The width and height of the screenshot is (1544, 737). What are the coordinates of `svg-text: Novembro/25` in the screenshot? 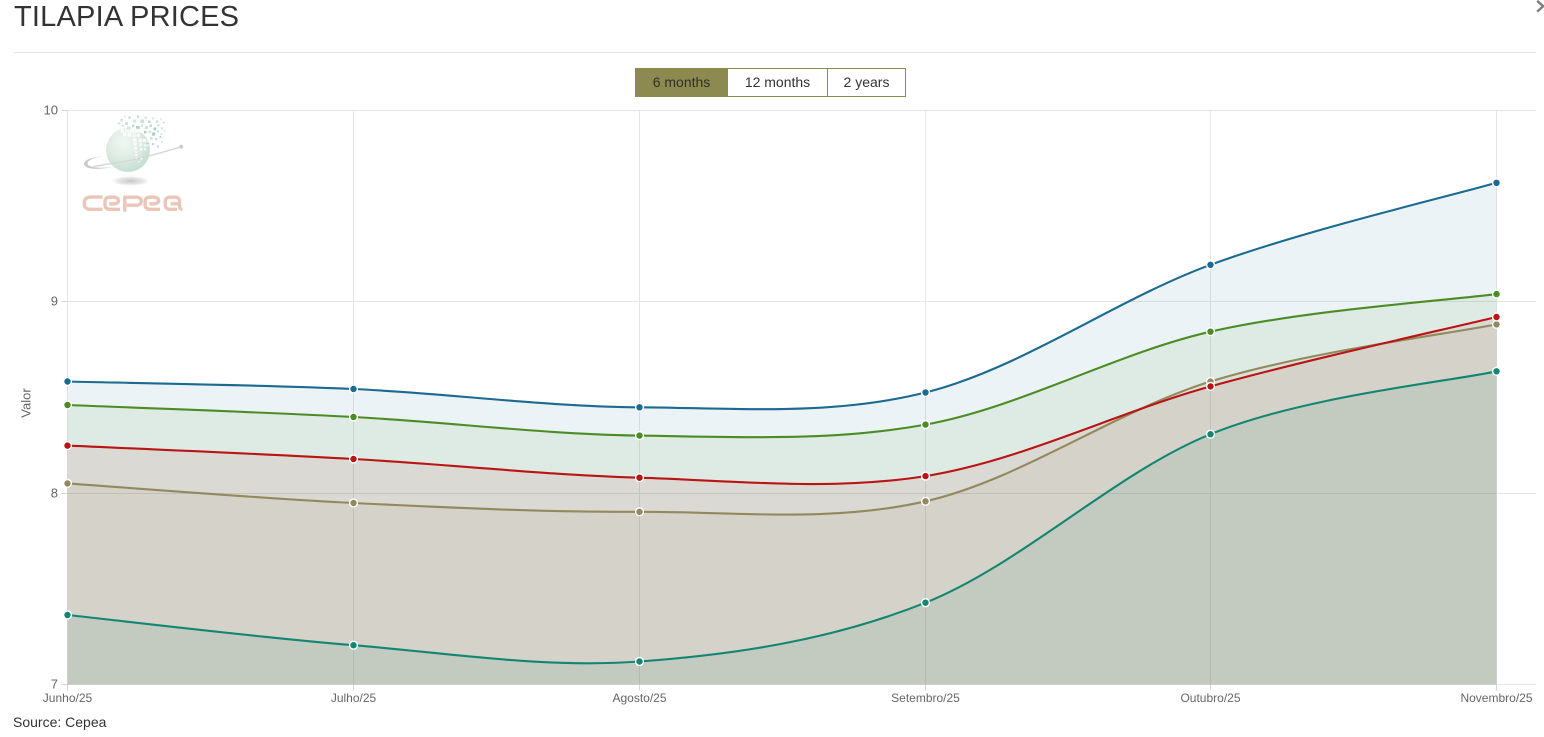 It's located at (1496, 698).